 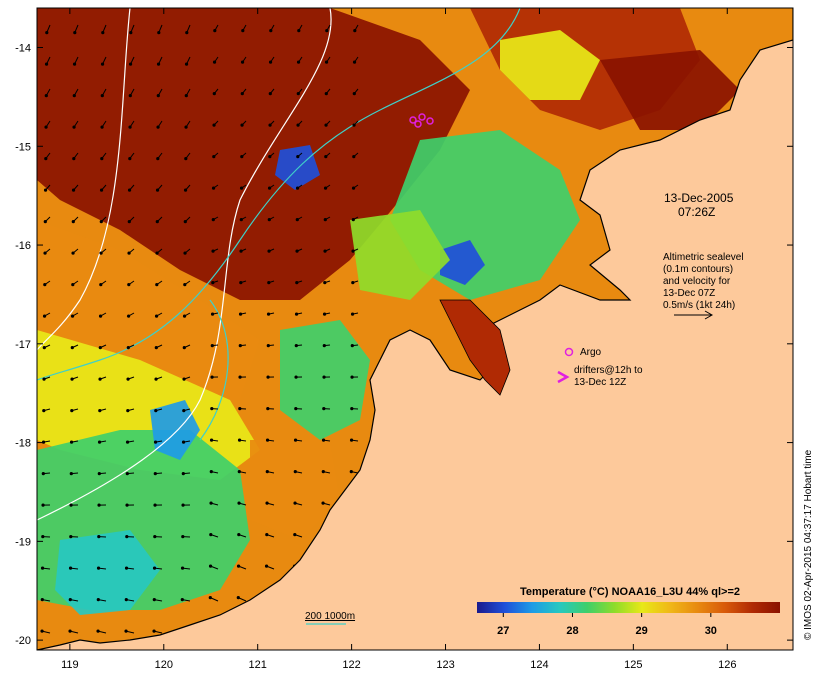 What do you see at coordinates (697, 281) in the screenshot?
I see `altimetry-line: and velocity for` at bounding box center [697, 281].